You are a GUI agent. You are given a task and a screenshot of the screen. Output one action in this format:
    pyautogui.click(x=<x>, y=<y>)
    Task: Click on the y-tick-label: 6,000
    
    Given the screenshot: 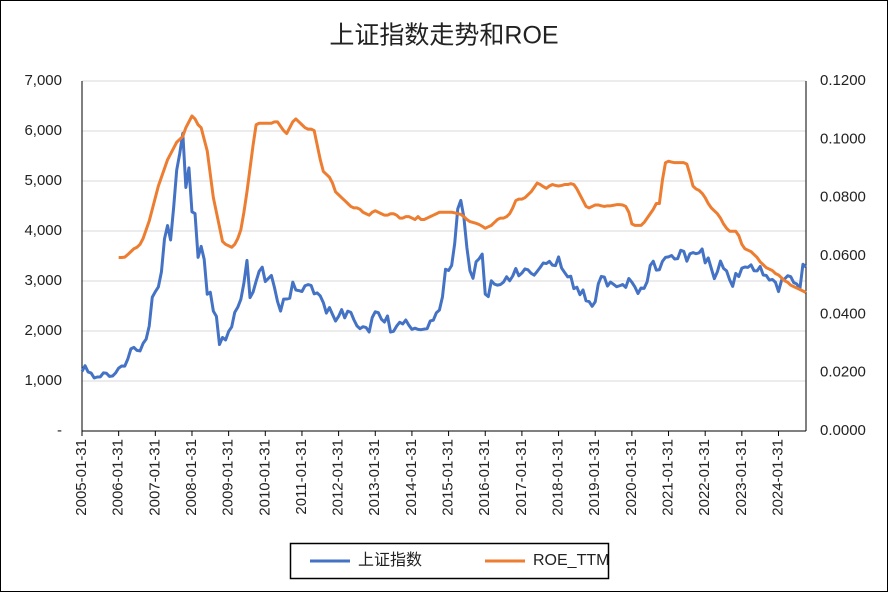 What is the action you would take?
    pyautogui.click(x=43, y=130)
    